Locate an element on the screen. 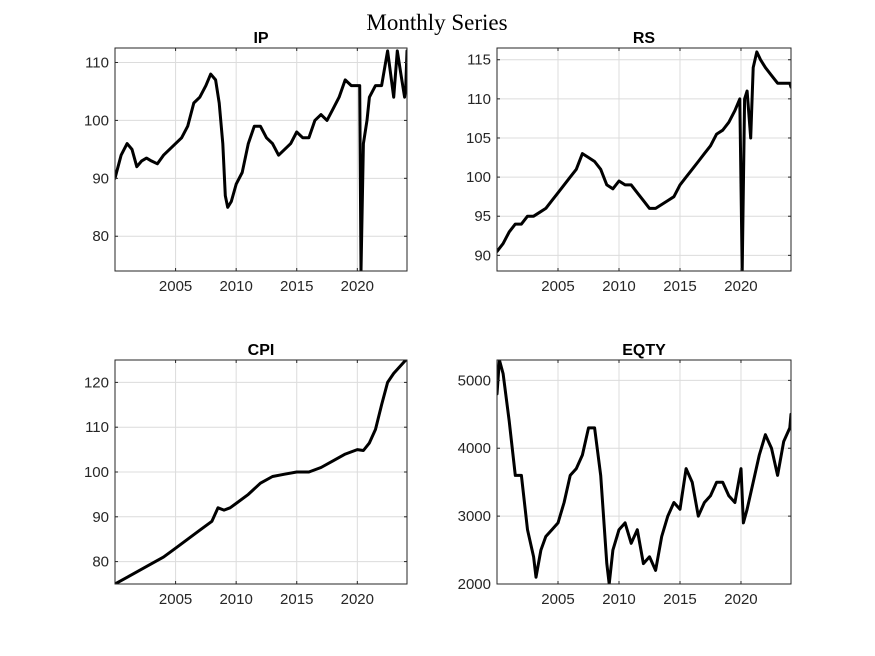  series-line-eqty is located at coordinates (644, 472).